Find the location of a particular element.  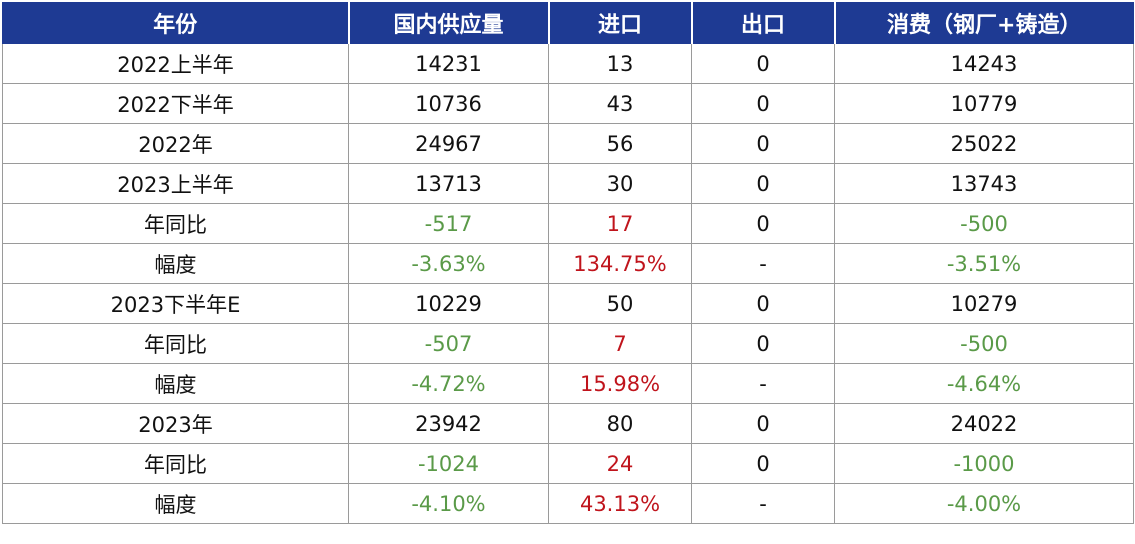

cell-consumption: 14243 is located at coordinates (984, 63).